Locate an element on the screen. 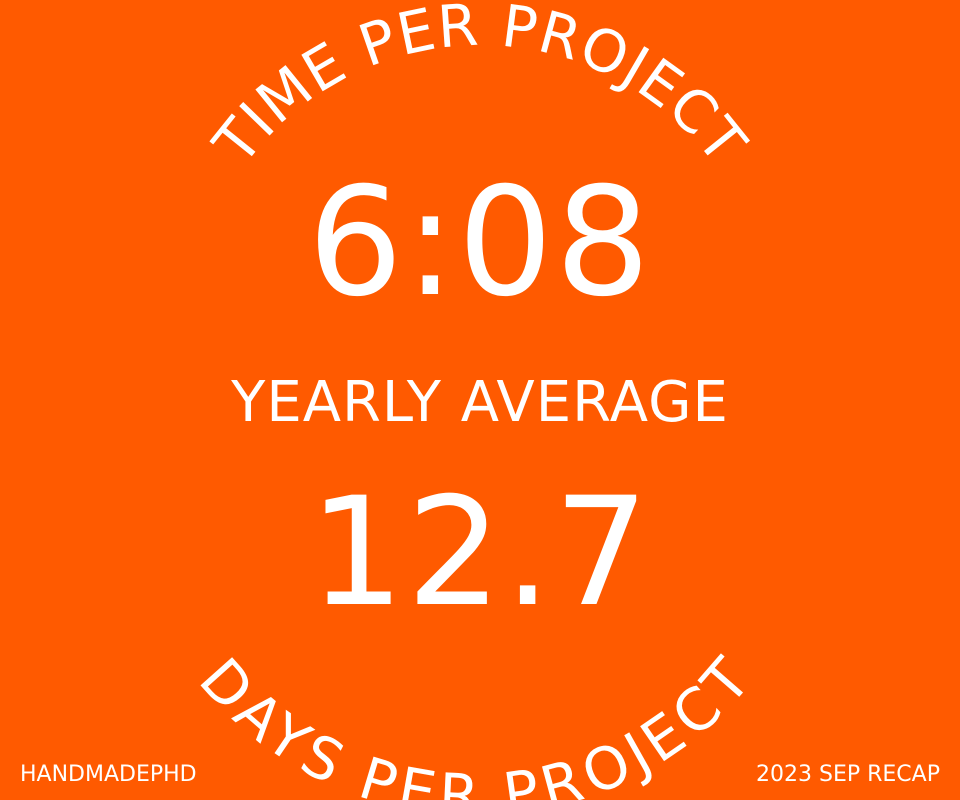 The width and height of the screenshot is (960, 800). bottom-arc-label: DAYS PER PROJECT is located at coordinates (475, 722).